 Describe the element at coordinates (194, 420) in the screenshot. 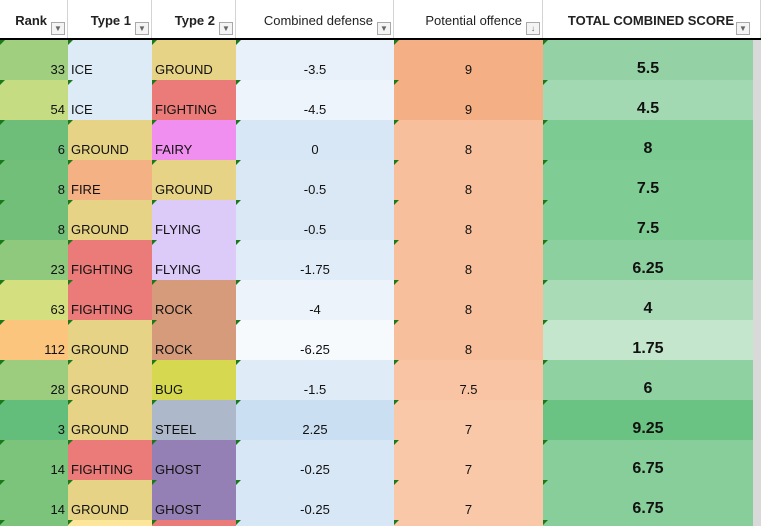

I see `cell-type-2: STEEL` at that location.